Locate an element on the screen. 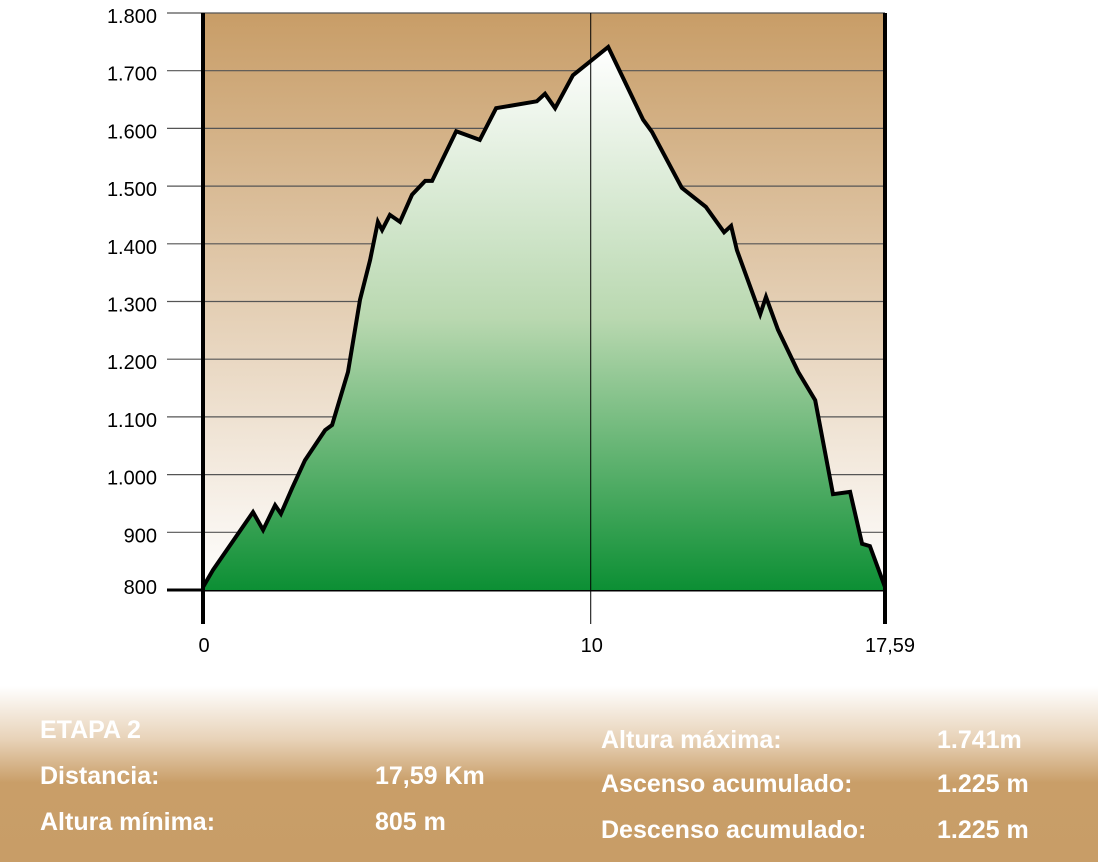 The width and height of the screenshot is (1098, 862). y-tick-label: 900 is located at coordinates (140, 536).